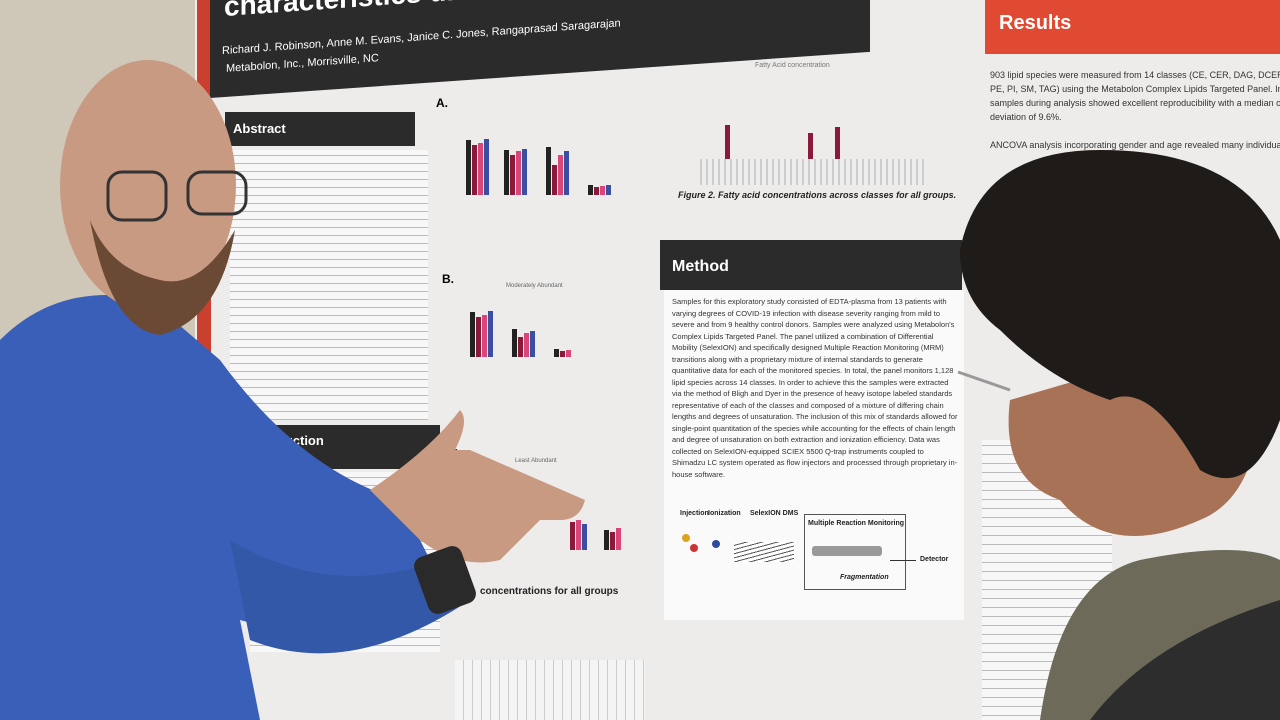 The width and height of the screenshot is (1280, 720). I want to click on method-heading: Method, so click(811, 265).